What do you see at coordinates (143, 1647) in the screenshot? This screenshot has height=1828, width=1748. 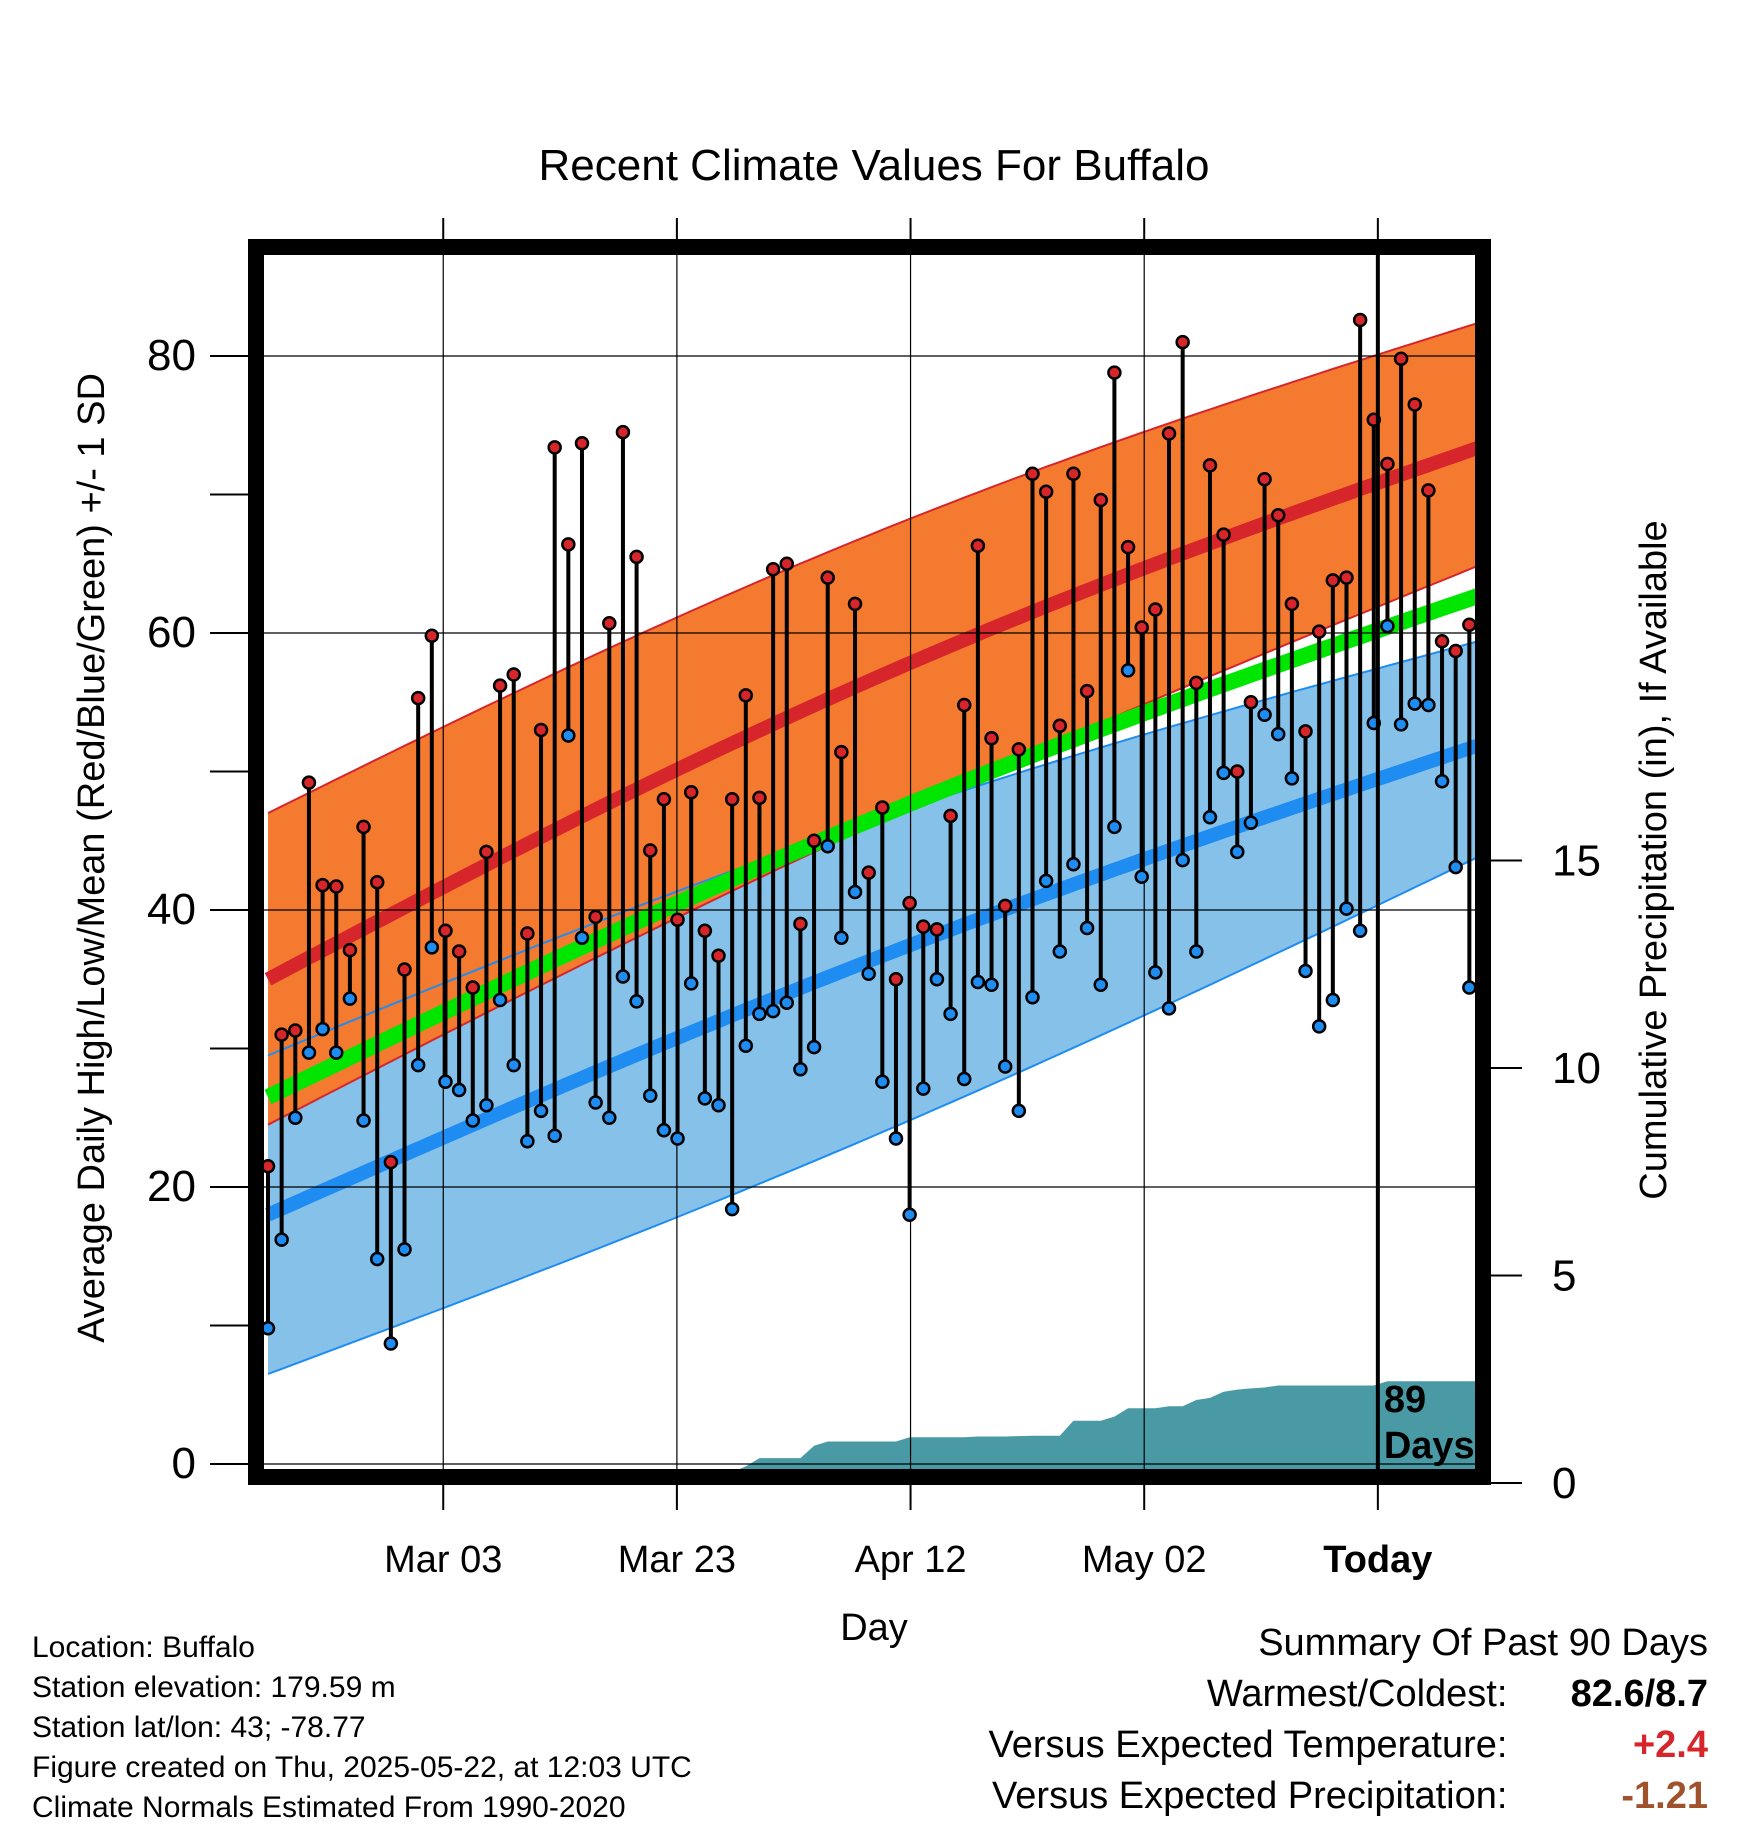 I see `location-text: Location: Buffalo` at bounding box center [143, 1647].